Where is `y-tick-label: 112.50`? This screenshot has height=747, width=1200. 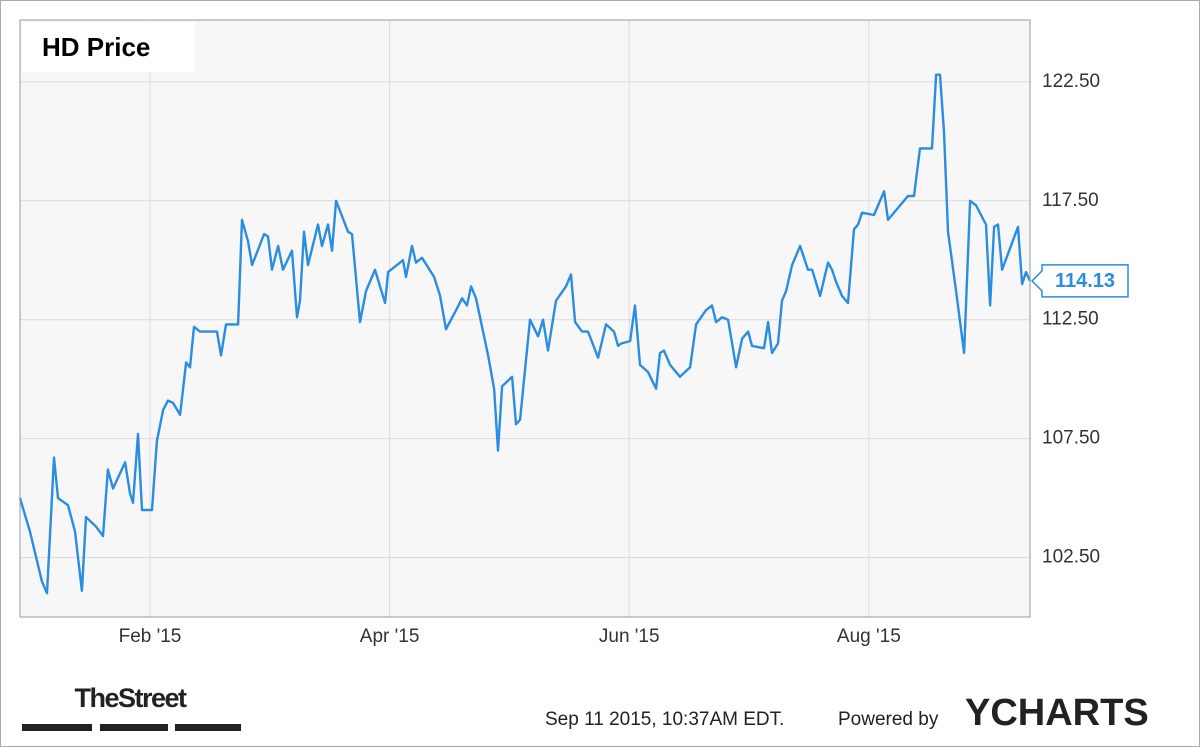 y-tick-label: 112.50 is located at coordinates (1070, 319).